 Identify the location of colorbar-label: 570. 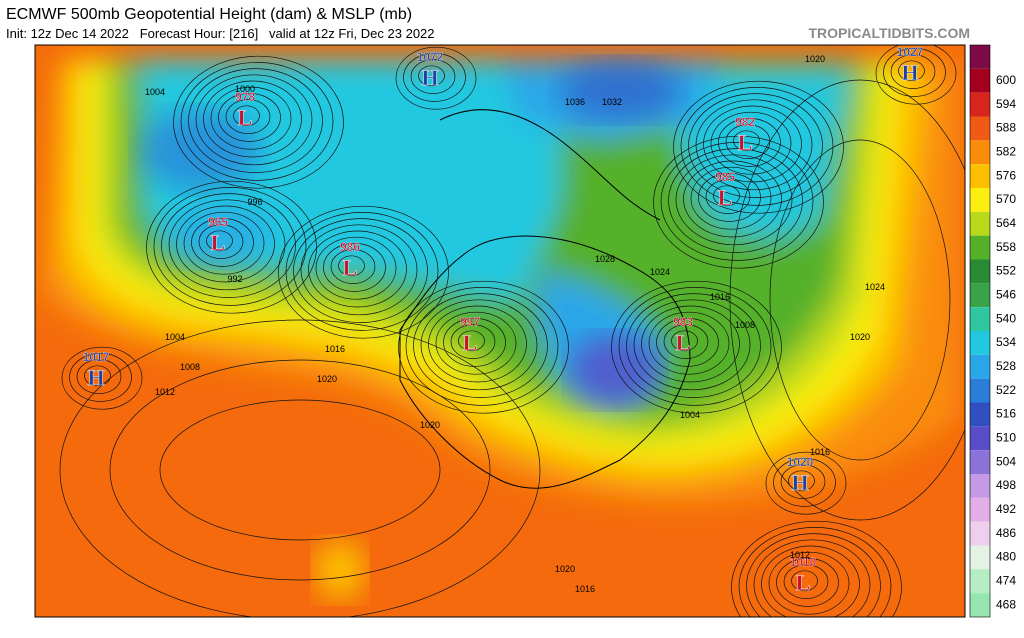
(1006, 199).